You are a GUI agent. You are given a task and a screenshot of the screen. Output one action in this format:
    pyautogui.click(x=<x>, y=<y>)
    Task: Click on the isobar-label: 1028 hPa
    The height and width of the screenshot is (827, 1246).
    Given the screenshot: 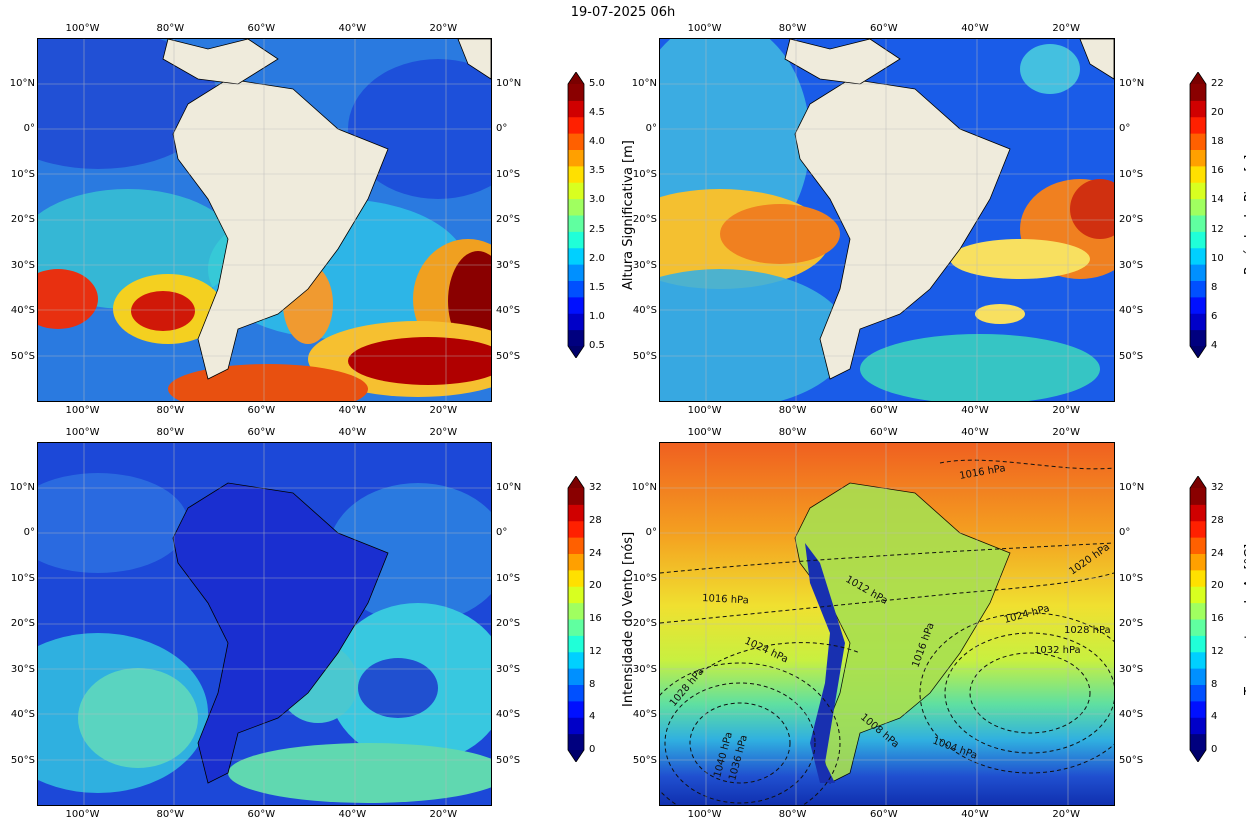 What is the action you would take?
    pyautogui.click(x=1087, y=630)
    